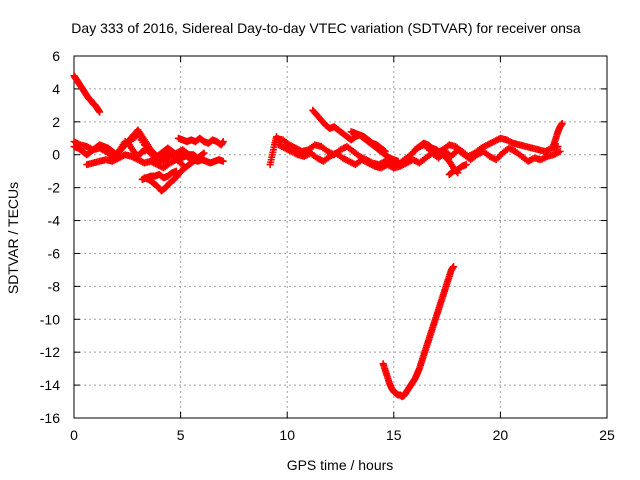 The image size is (640, 480). Describe the element at coordinates (200, 141) in the screenshot. I see `series-upper-band-5-7h` at that location.